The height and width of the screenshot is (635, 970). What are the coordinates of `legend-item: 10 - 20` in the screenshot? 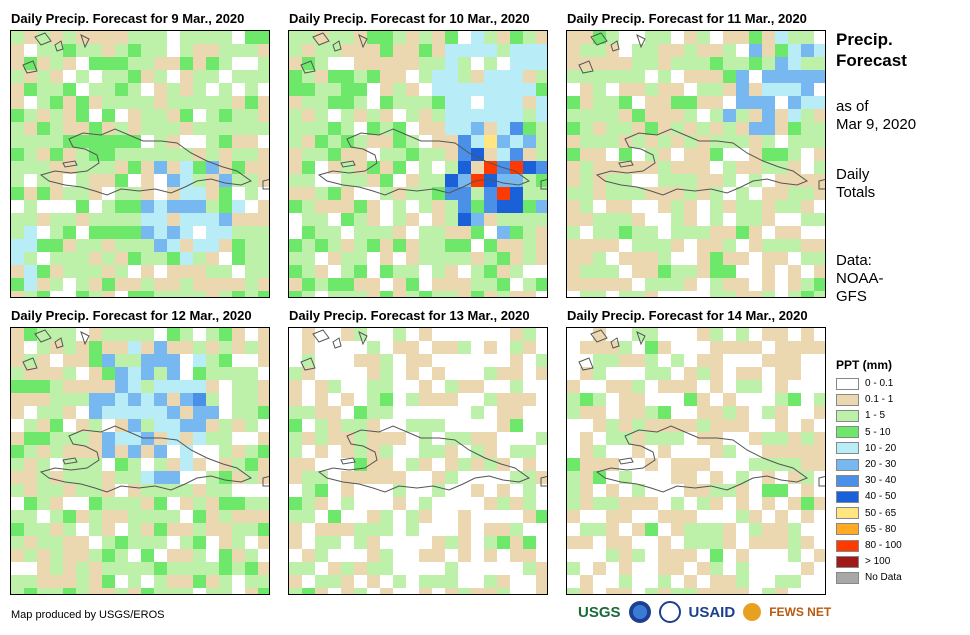 It's located at (866, 448).